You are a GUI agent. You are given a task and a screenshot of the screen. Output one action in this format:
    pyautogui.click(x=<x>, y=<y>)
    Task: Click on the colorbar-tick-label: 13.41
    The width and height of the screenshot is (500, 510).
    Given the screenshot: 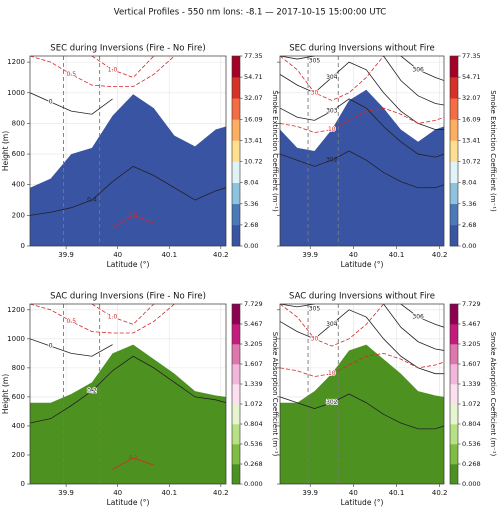 What is the action you would take?
    pyautogui.click(x=471, y=140)
    